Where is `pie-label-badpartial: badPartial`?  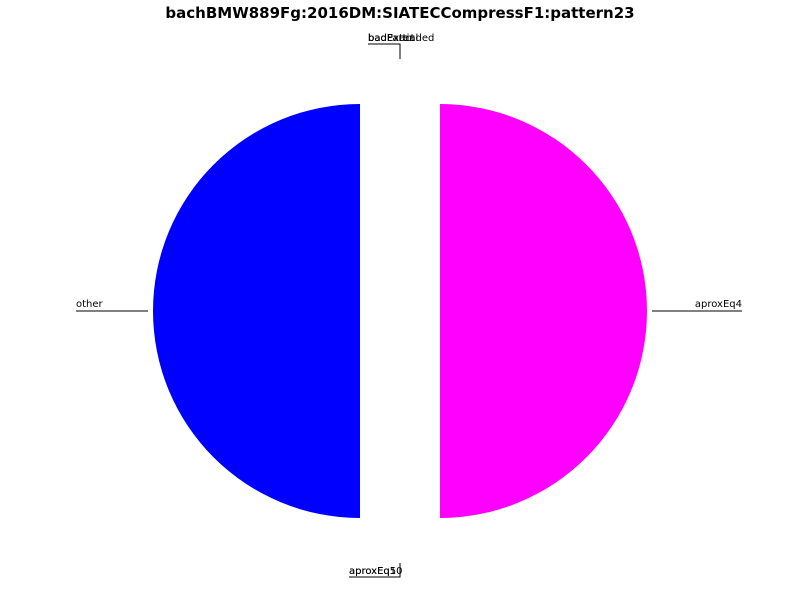
pie-label-badpartial: badPartial is located at coordinates (393, 38).